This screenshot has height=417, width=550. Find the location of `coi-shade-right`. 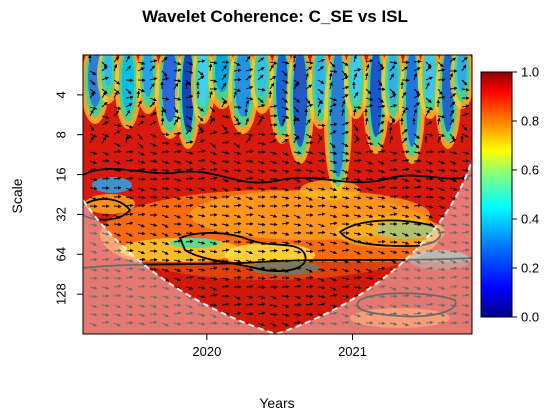

coi-shade-right is located at coordinates (374, 247).